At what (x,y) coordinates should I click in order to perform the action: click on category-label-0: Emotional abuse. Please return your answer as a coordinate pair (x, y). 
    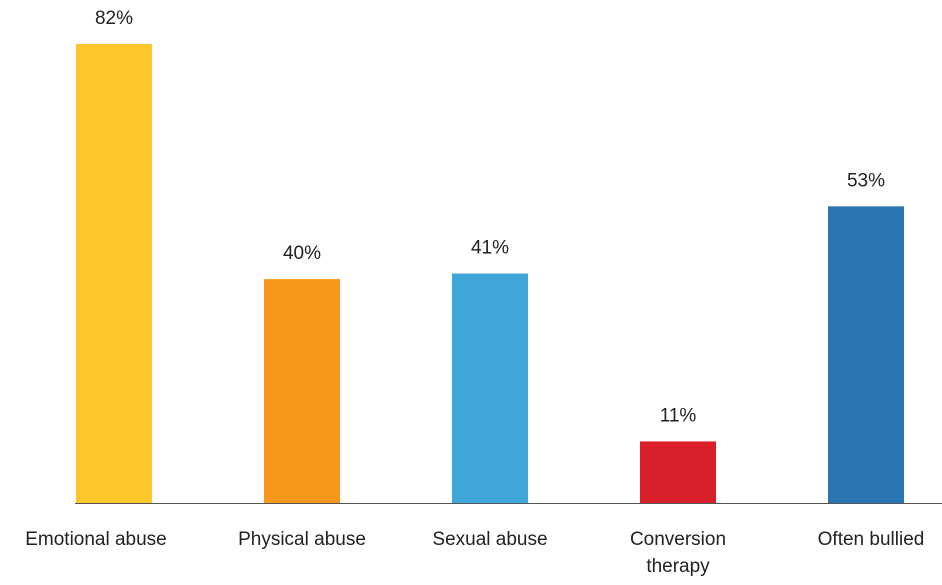
    Looking at the image, I should click on (96, 539).